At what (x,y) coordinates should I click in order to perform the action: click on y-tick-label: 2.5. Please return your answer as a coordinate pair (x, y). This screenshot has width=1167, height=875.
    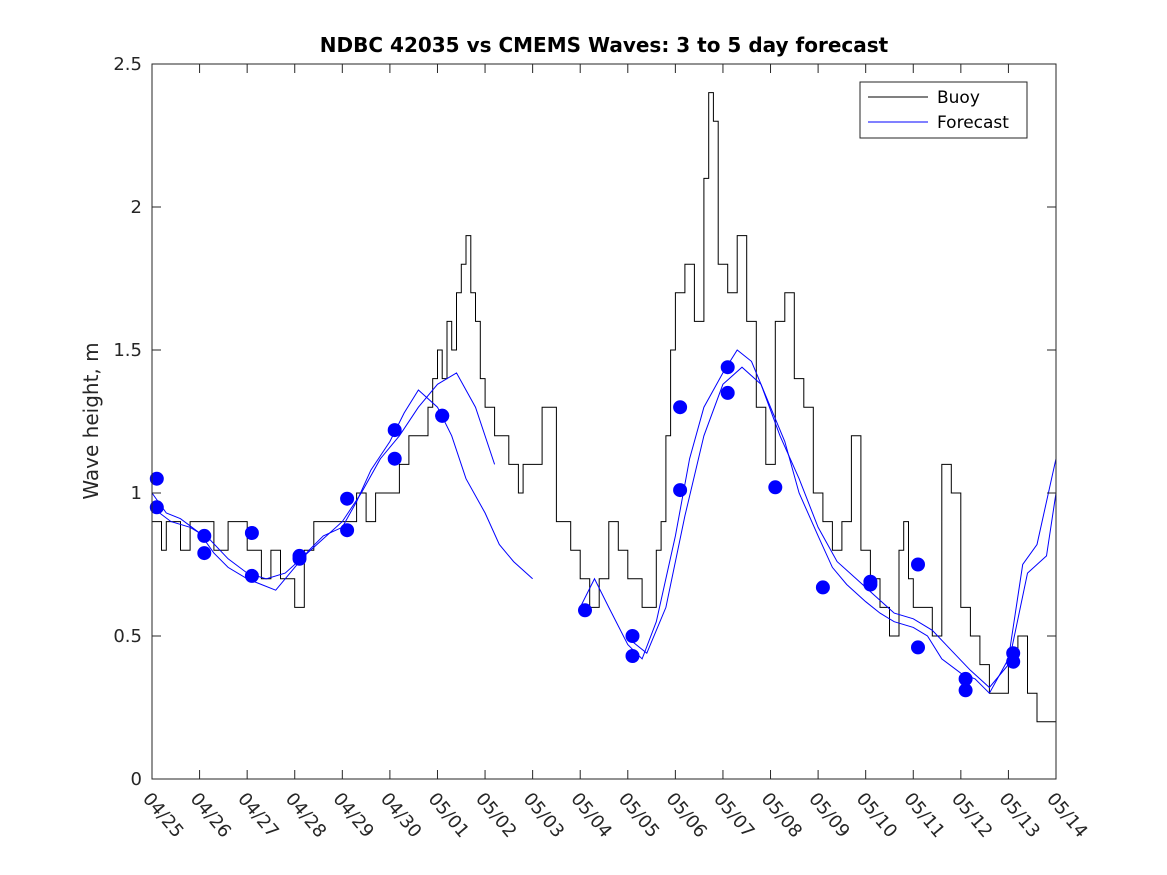
    Looking at the image, I should click on (127, 64).